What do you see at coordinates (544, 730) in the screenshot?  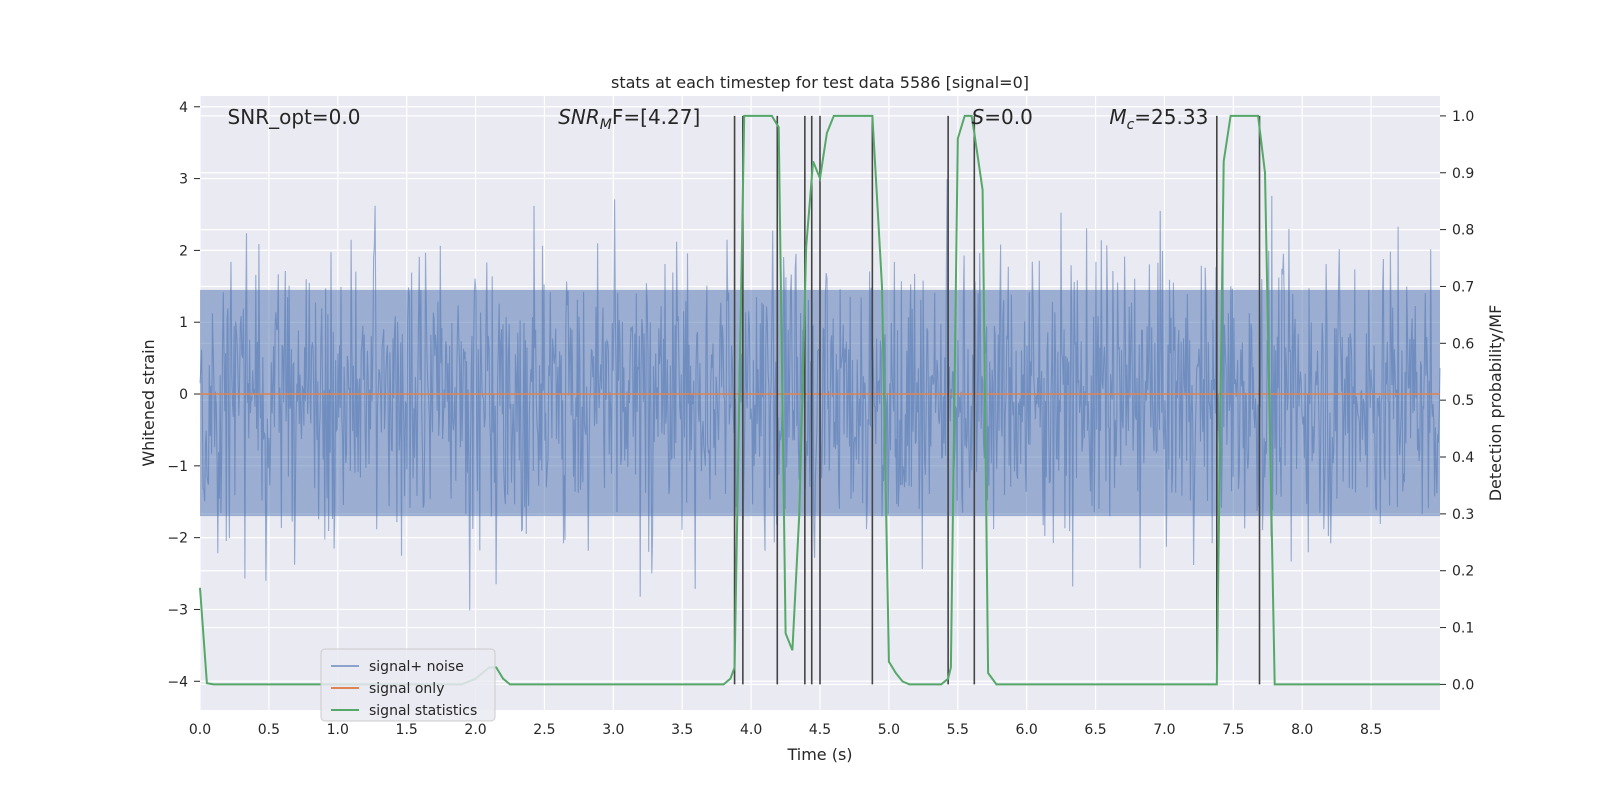 I see `x-tick-label: 2.5` at bounding box center [544, 730].